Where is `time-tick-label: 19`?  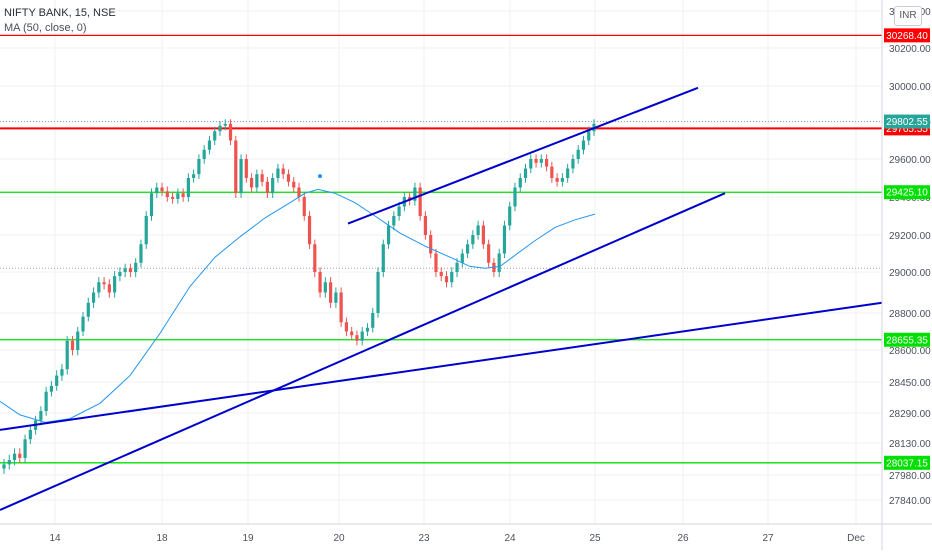 time-tick-label: 19 is located at coordinates (248, 538).